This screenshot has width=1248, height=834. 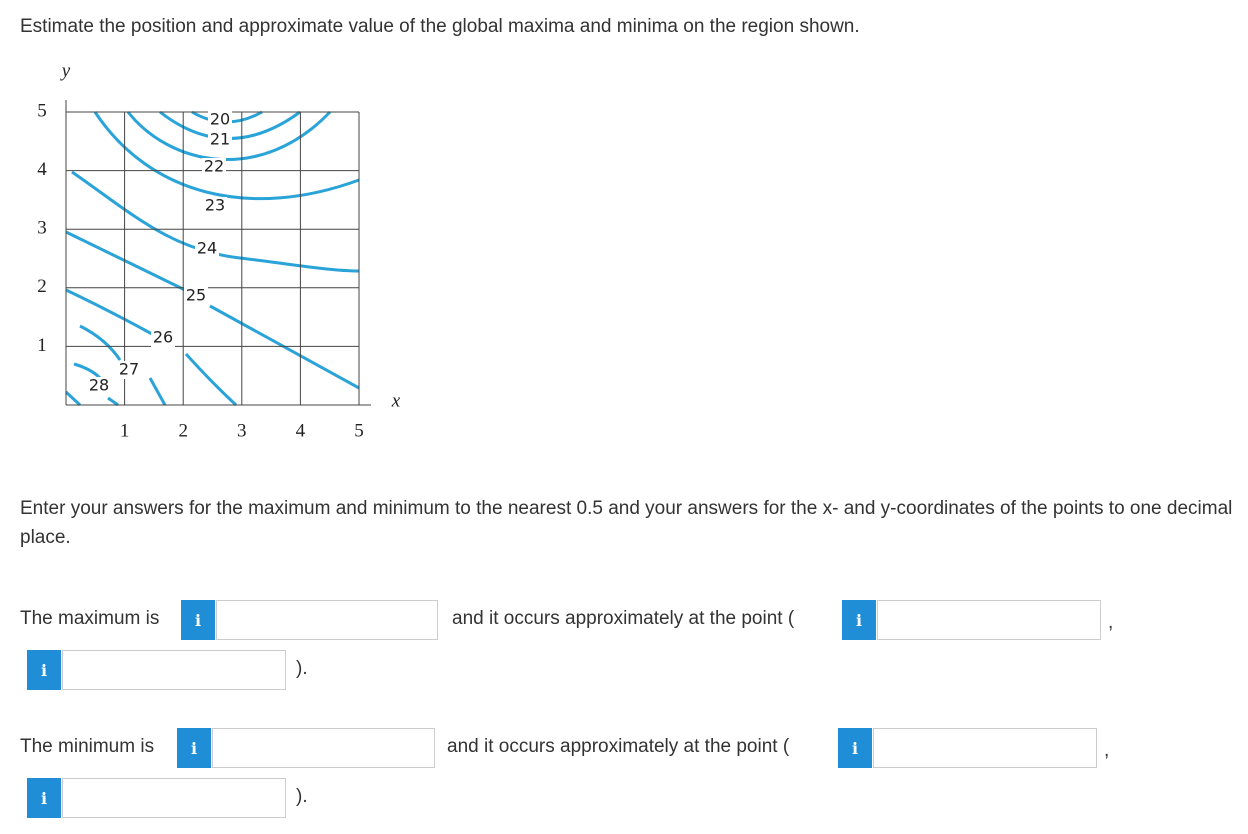 What do you see at coordinates (242, 430) in the screenshot?
I see `x-tick-label: 3` at bounding box center [242, 430].